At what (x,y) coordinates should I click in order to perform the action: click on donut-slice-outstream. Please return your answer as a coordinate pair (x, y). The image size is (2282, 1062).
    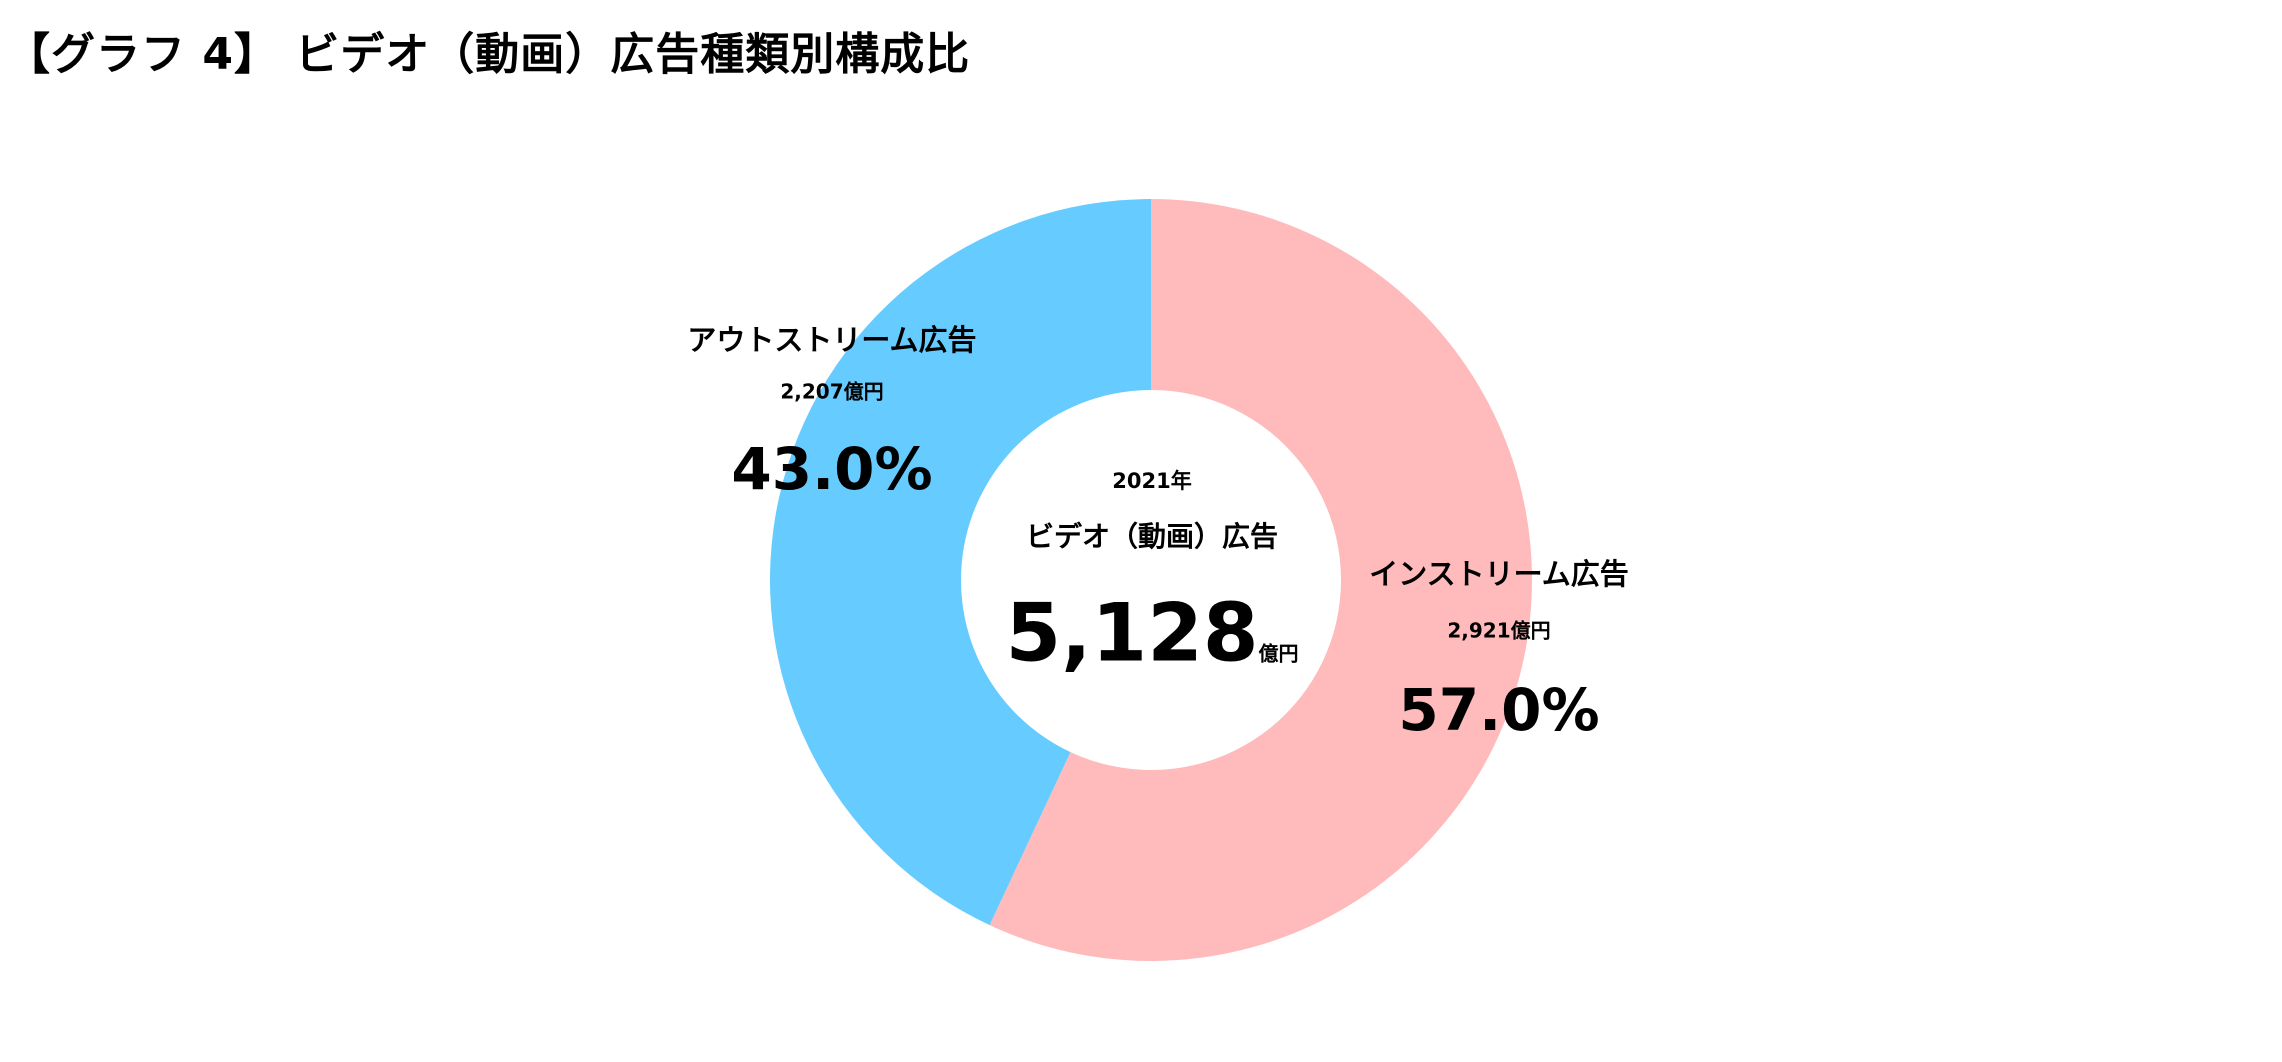
    Looking at the image, I should click on (960, 562).